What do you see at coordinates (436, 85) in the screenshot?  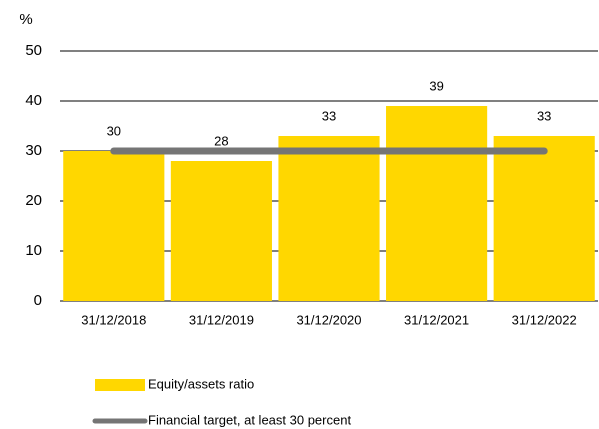 I see `data-label: 39` at bounding box center [436, 85].